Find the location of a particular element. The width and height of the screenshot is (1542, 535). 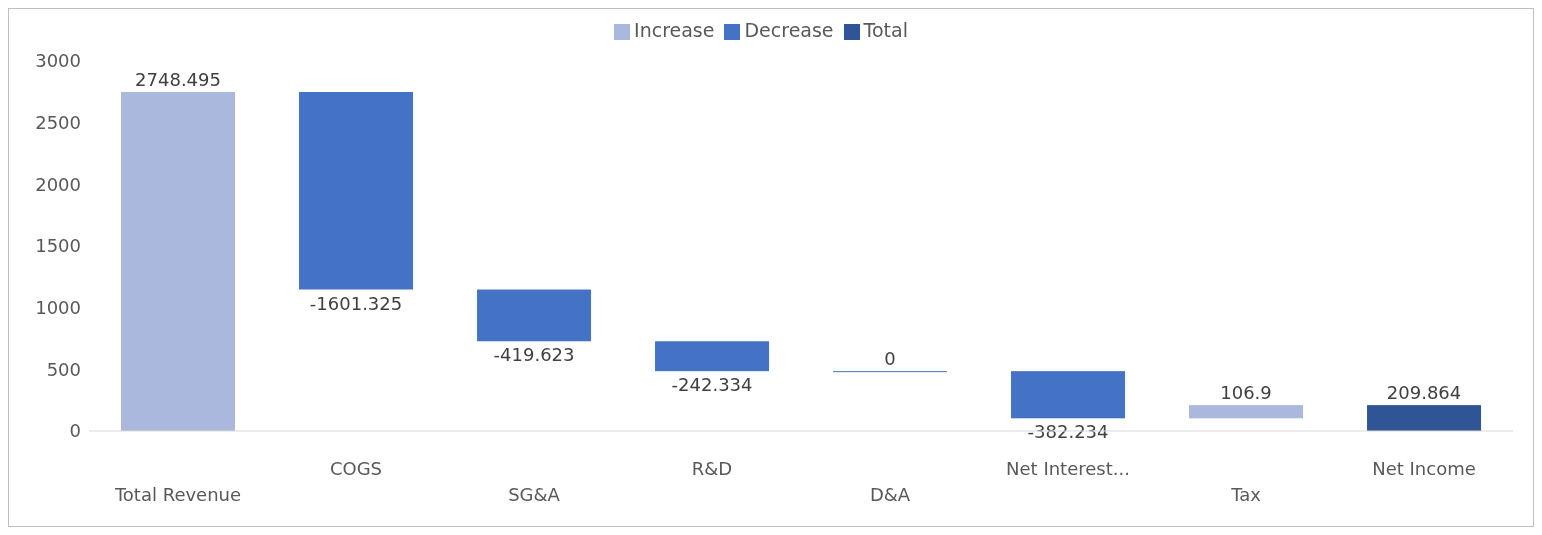

data-label: 209.864 is located at coordinates (1424, 393).